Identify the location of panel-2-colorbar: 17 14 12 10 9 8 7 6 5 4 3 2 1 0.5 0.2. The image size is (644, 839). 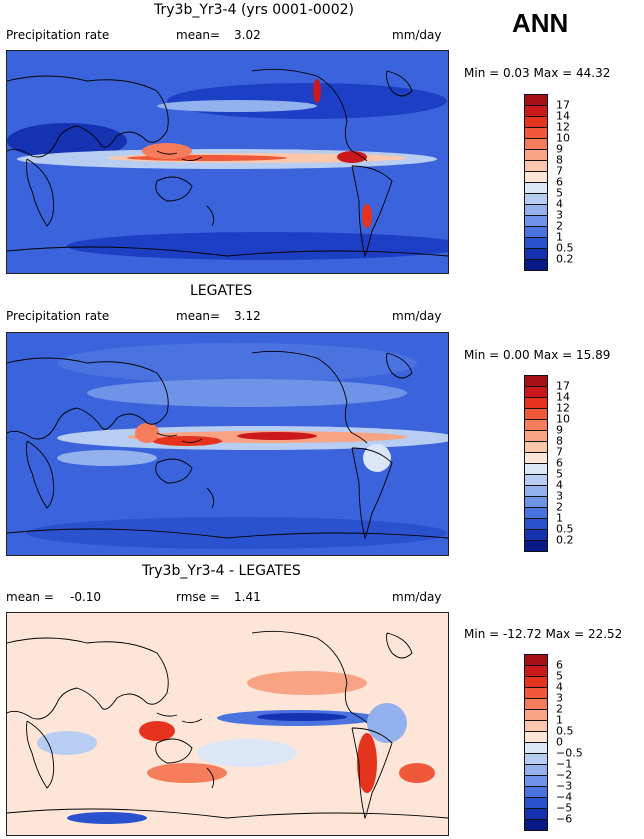
(549, 463).